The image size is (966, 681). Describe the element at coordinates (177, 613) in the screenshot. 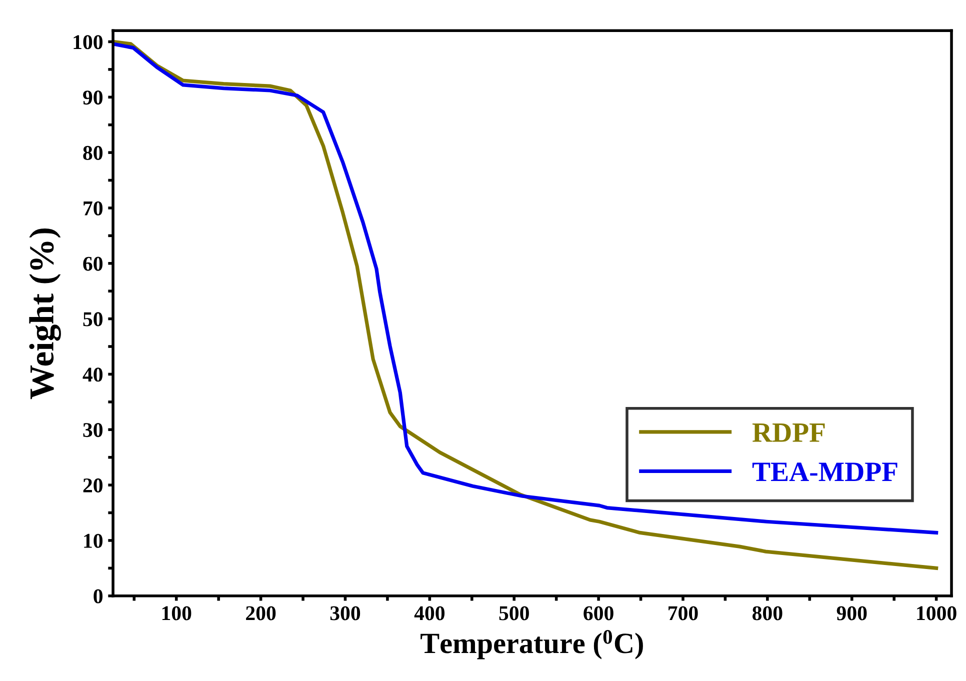

I see `x-tick-label: 100` at that location.